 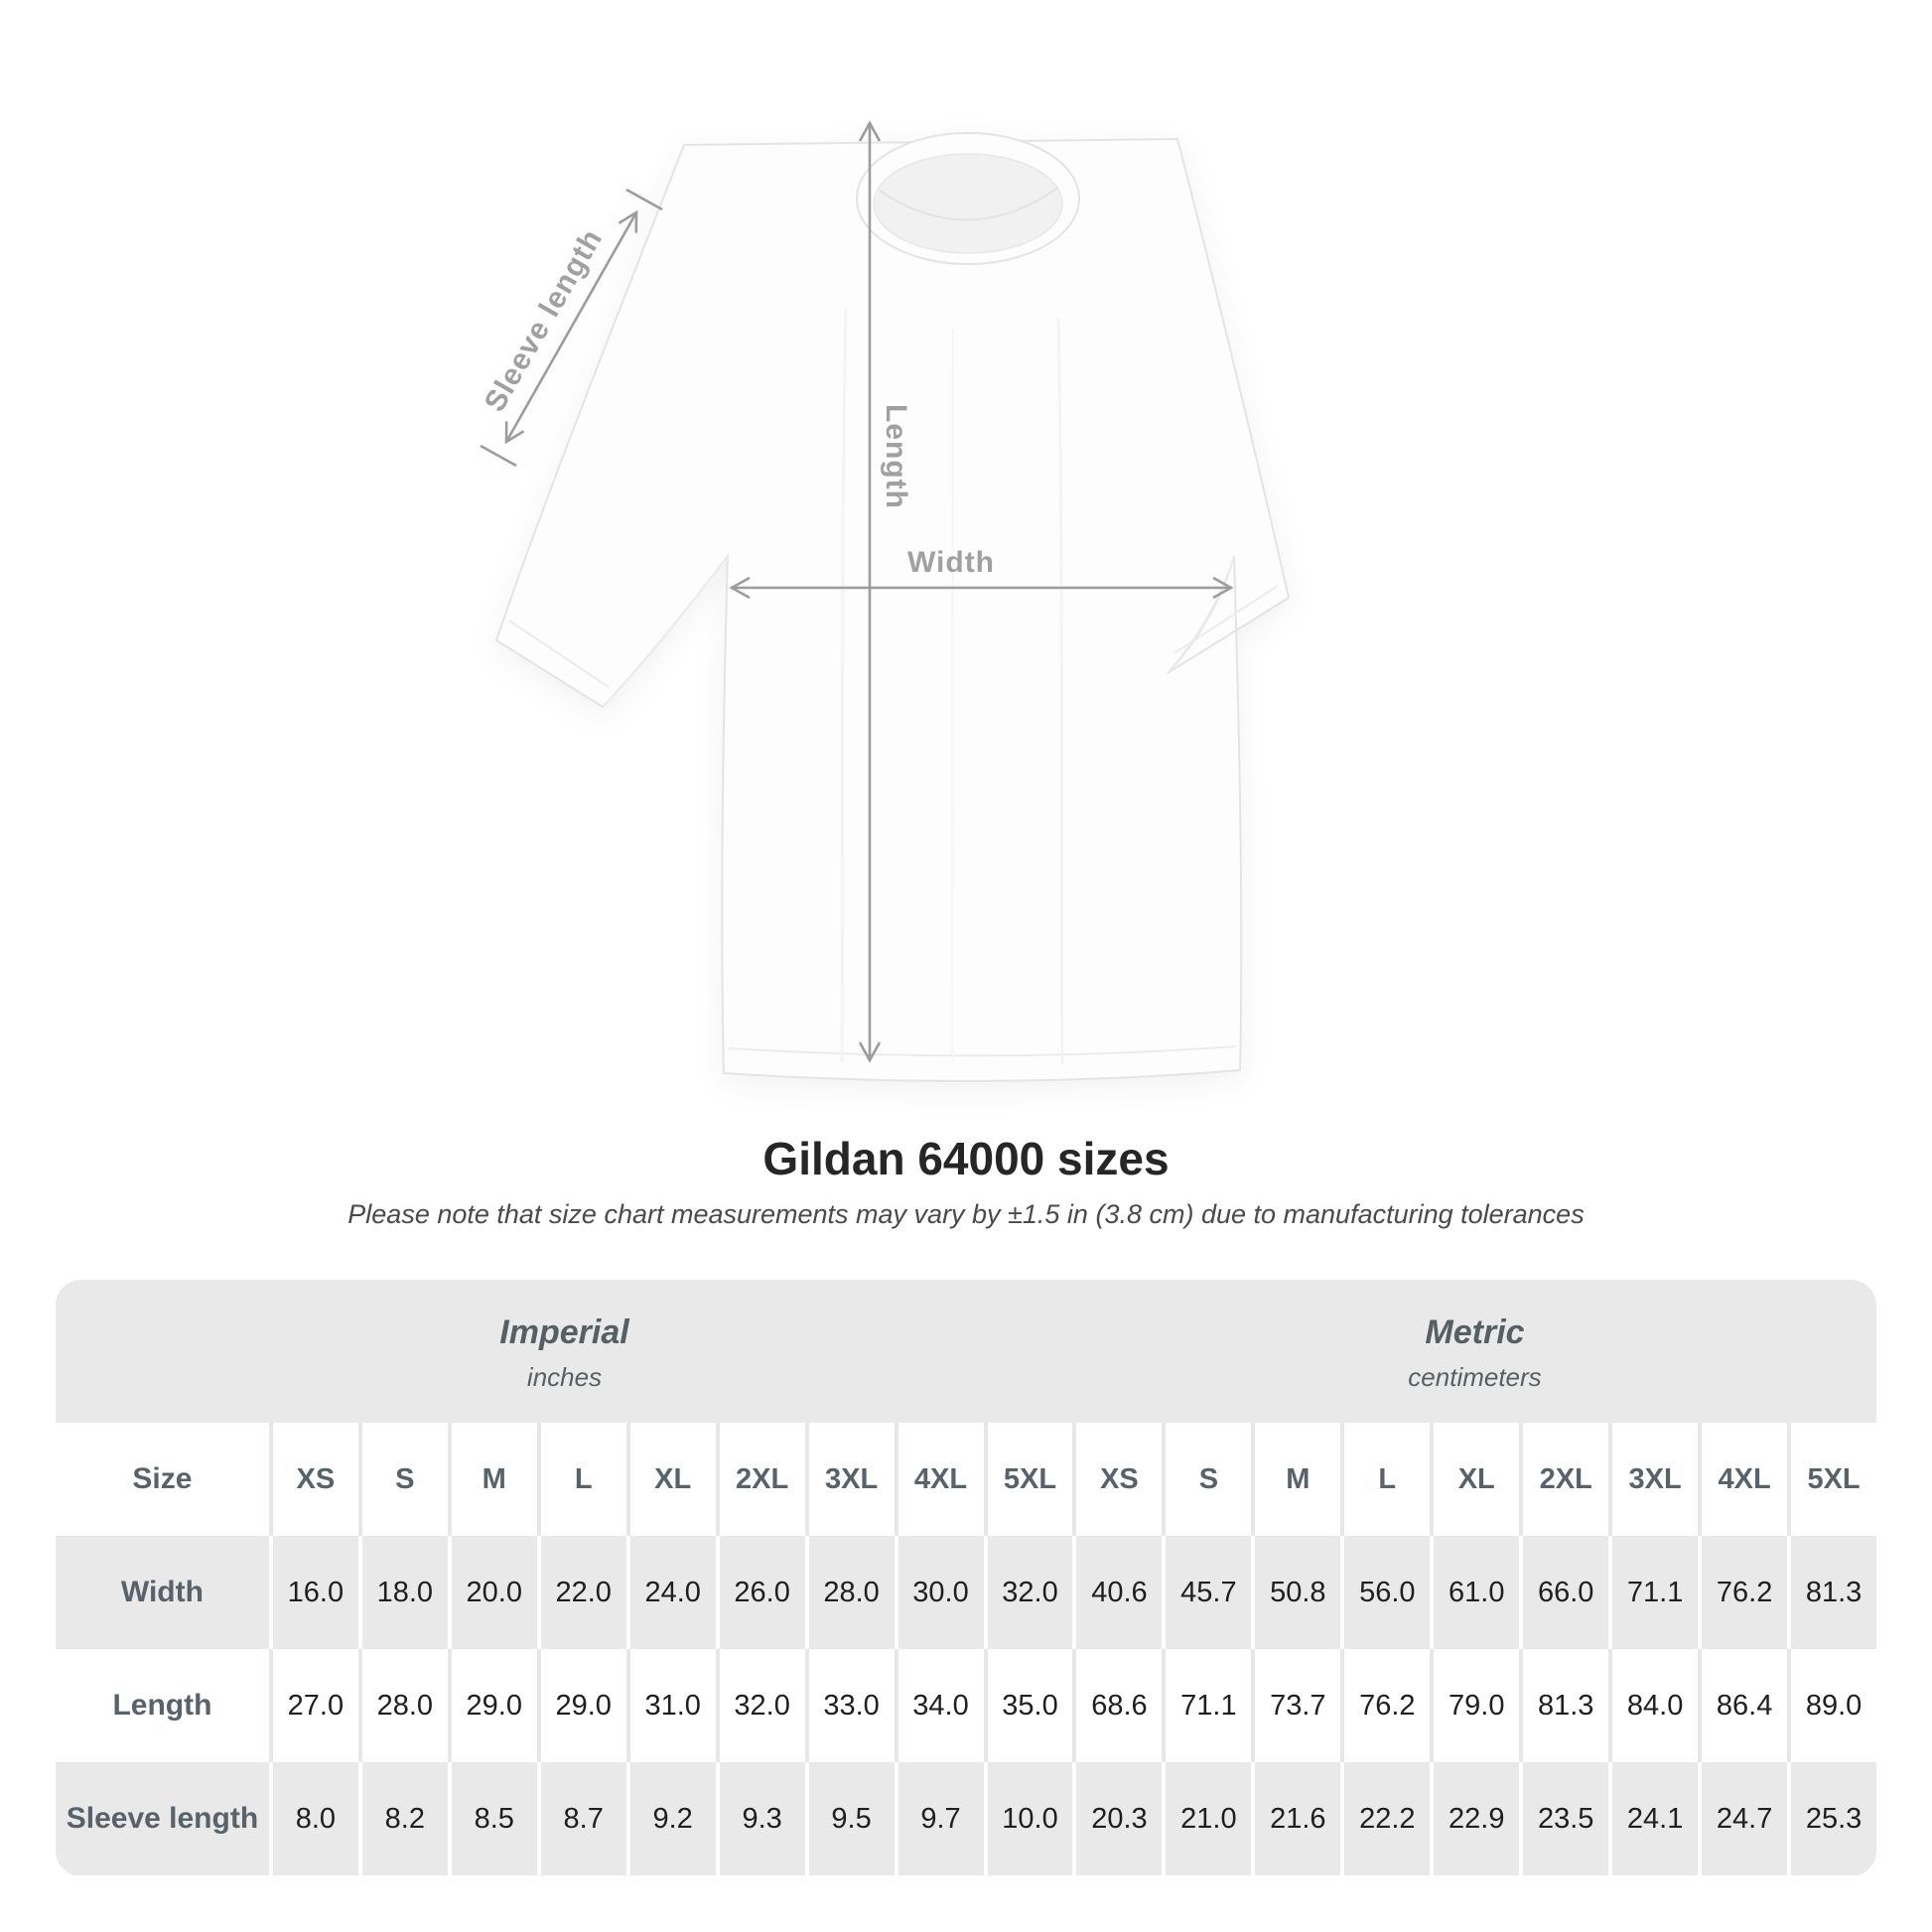 I want to click on size-col-header: 2XL, so click(x=760, y=1480).